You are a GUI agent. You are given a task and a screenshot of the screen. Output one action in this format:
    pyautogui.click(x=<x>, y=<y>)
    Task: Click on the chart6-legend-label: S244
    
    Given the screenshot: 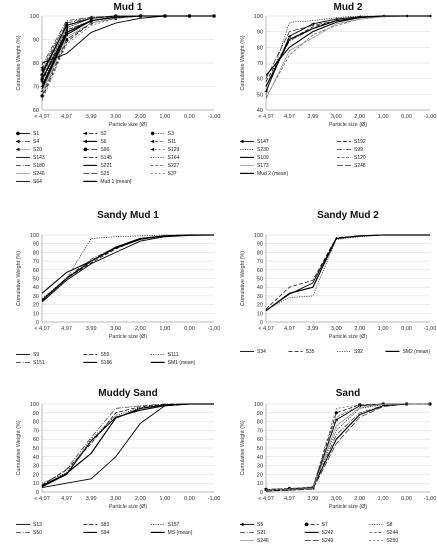 What is the action you would take?
    pyautogui.click(x=392, y=533)
    